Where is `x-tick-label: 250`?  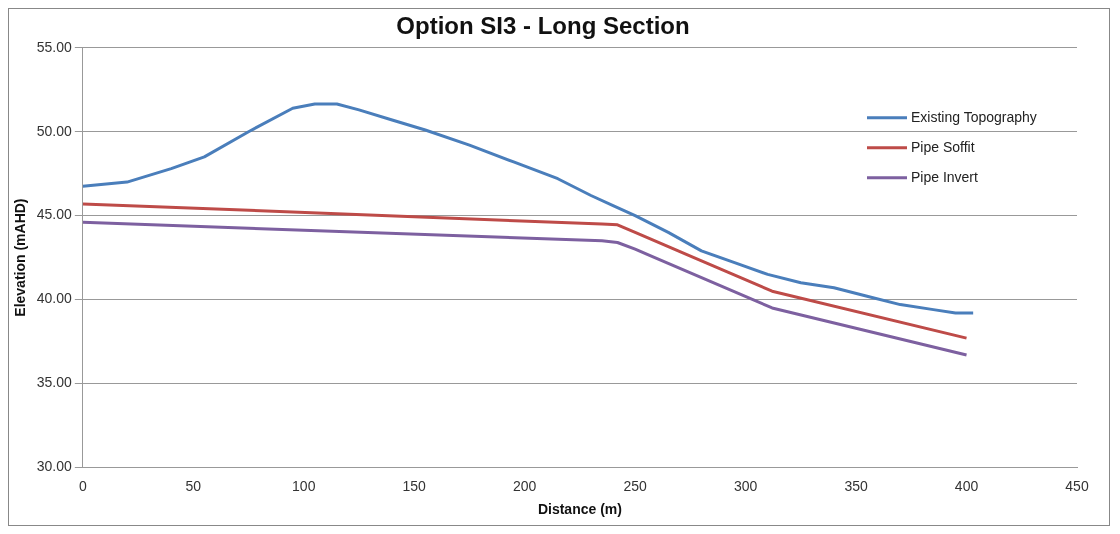
x-tick-label: 250 is located at coordinates (635, 485).